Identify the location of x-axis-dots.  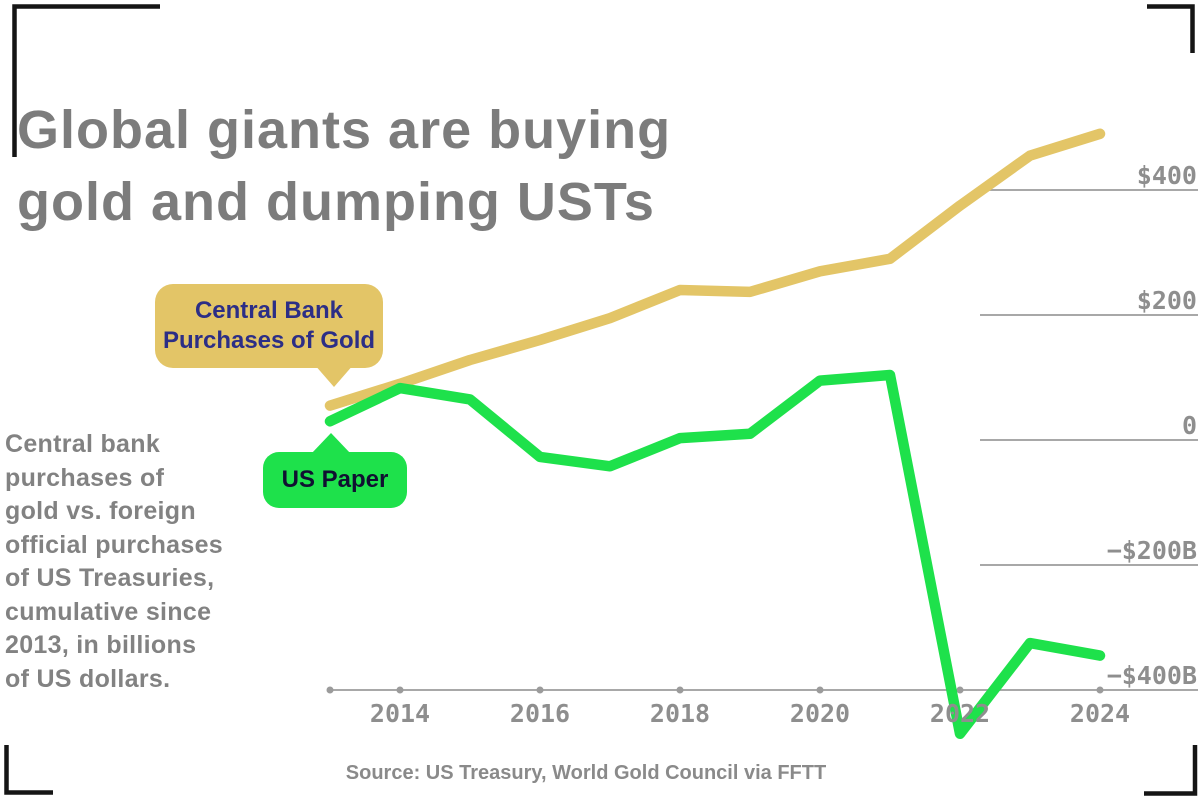
(715, 690).